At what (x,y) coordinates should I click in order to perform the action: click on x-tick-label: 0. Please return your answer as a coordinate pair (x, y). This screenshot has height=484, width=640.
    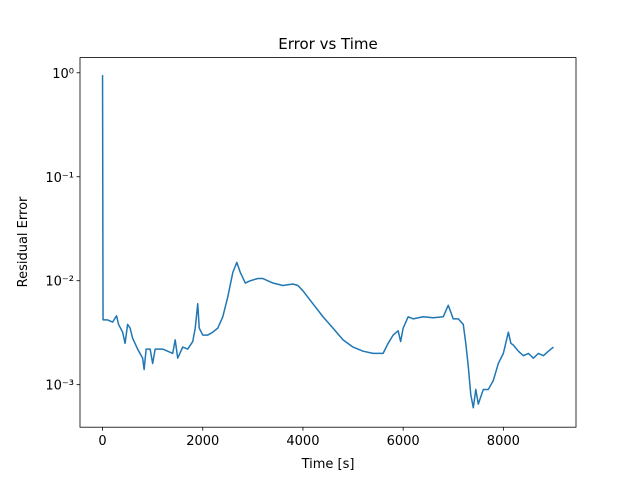
    Looking at the image, I should click on (102, 441).